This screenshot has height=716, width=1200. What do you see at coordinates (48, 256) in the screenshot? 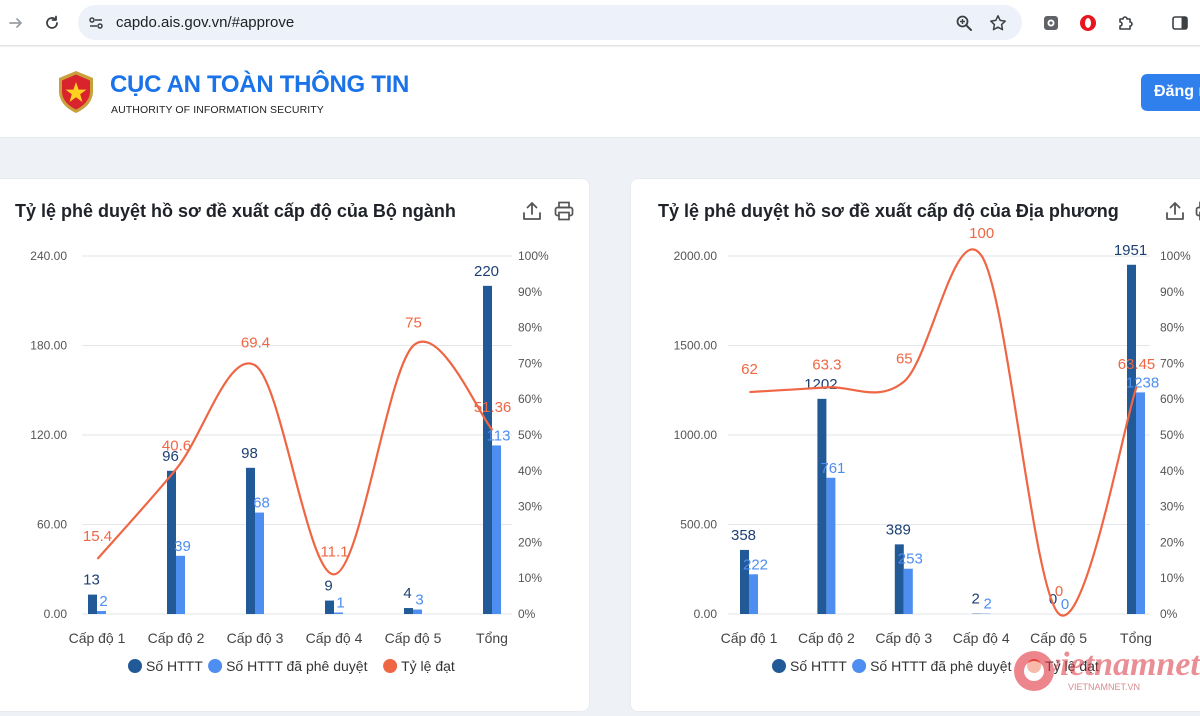
I see `y-tick-label: 240.00` at bounding box center [48, 256].